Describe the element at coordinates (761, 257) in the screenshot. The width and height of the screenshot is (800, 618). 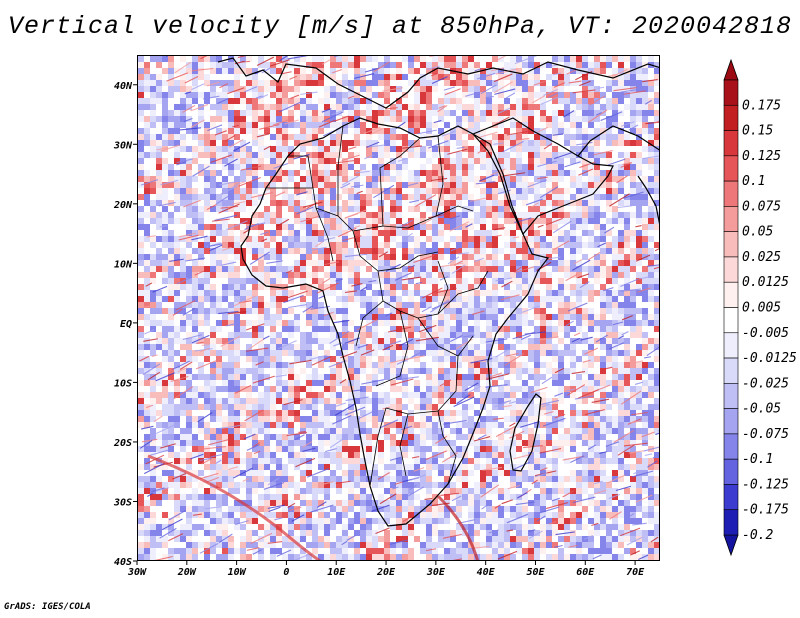
I see `colorbar-label: 0.025` at that location.